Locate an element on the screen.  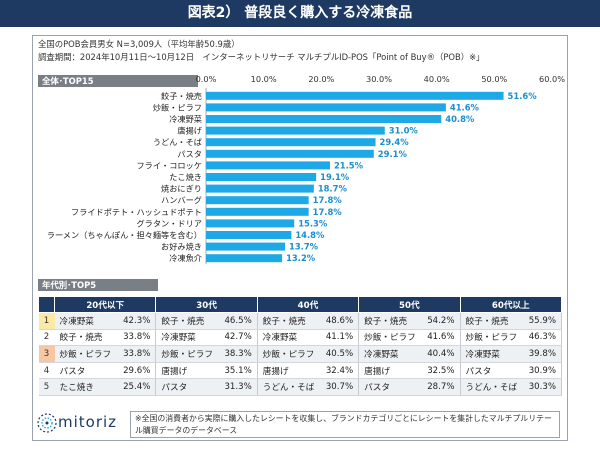
survey-note-respondents: 全国のPOB会員男女 N=3,009人（平均年齢50.9歳） is located at coordinates (139, 44).